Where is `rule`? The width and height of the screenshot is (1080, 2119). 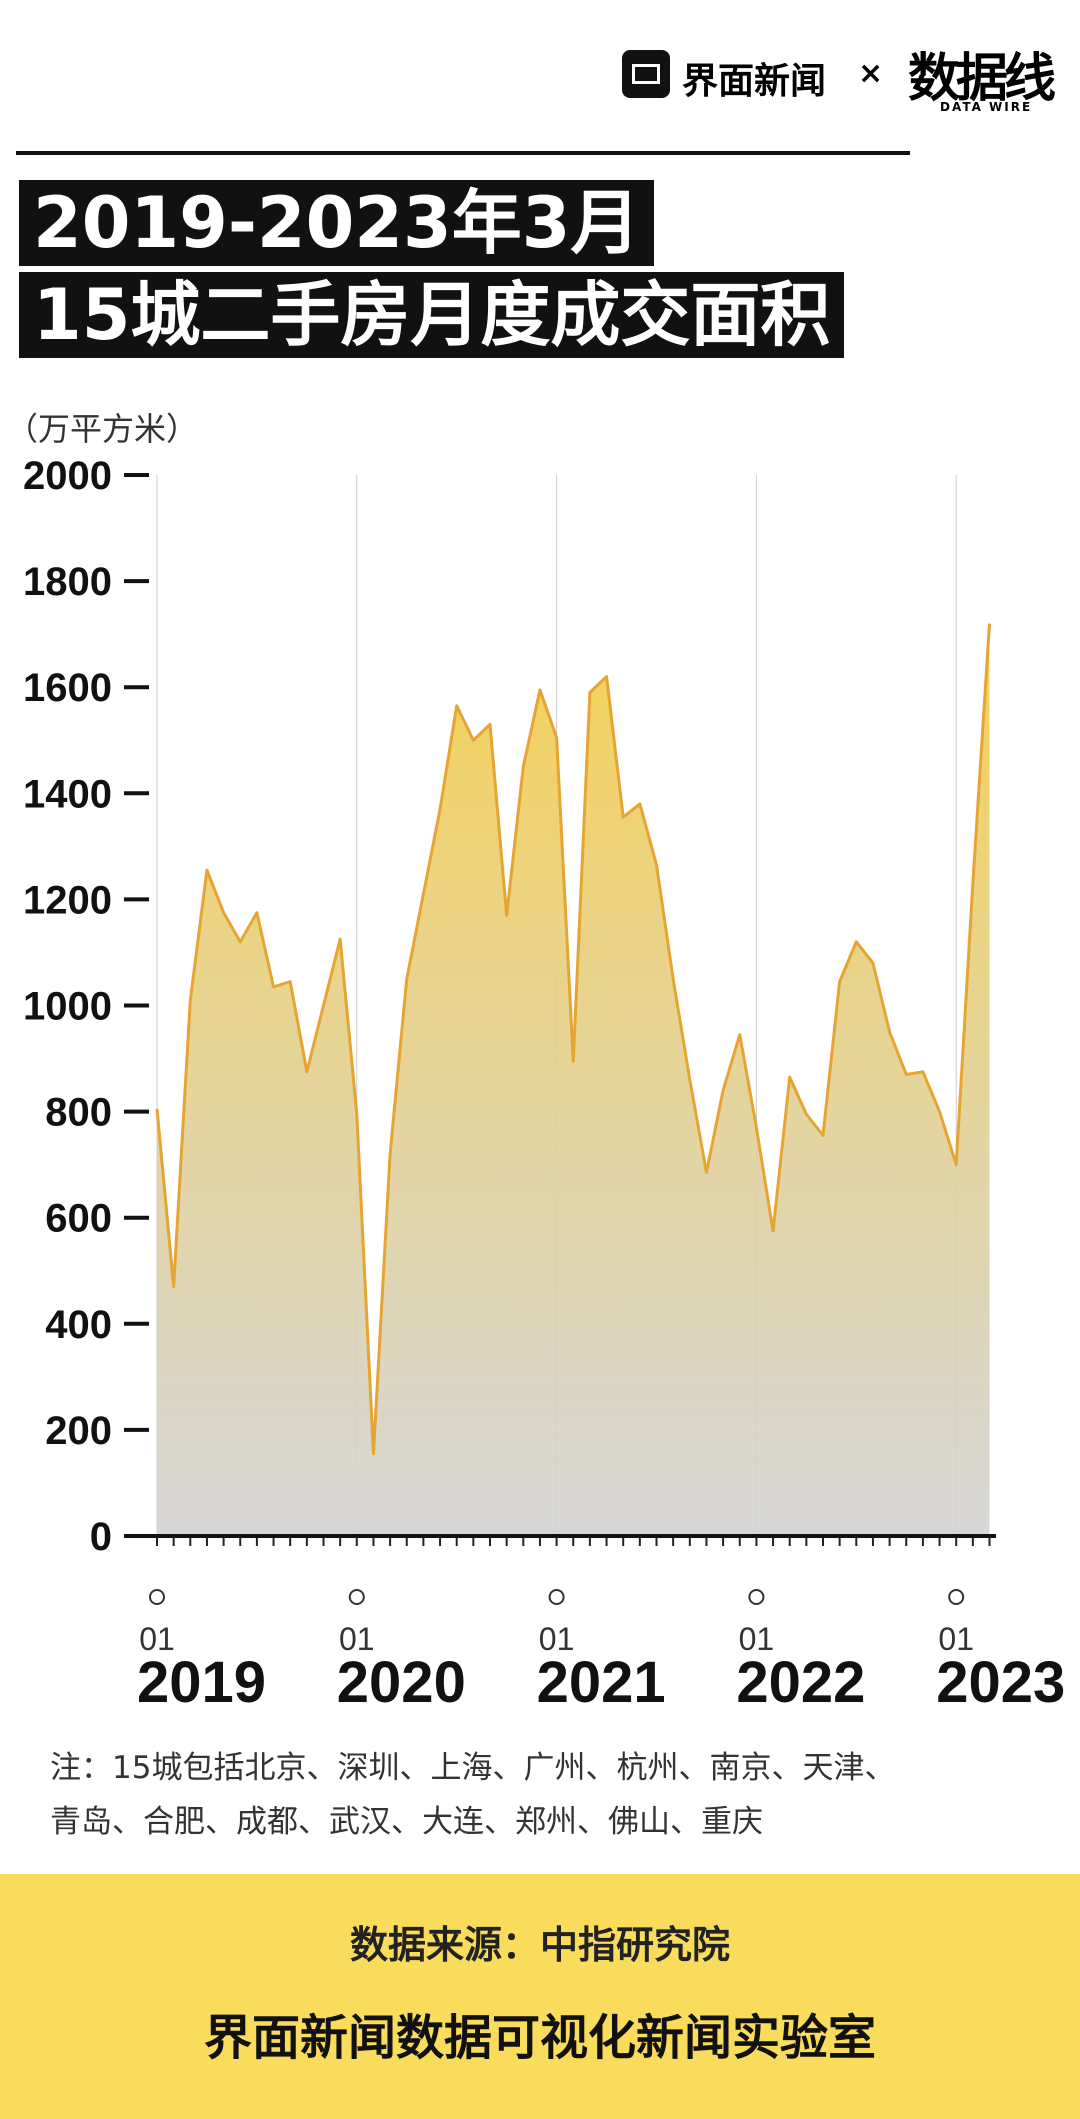 rule is located at coordinates (463, 153).